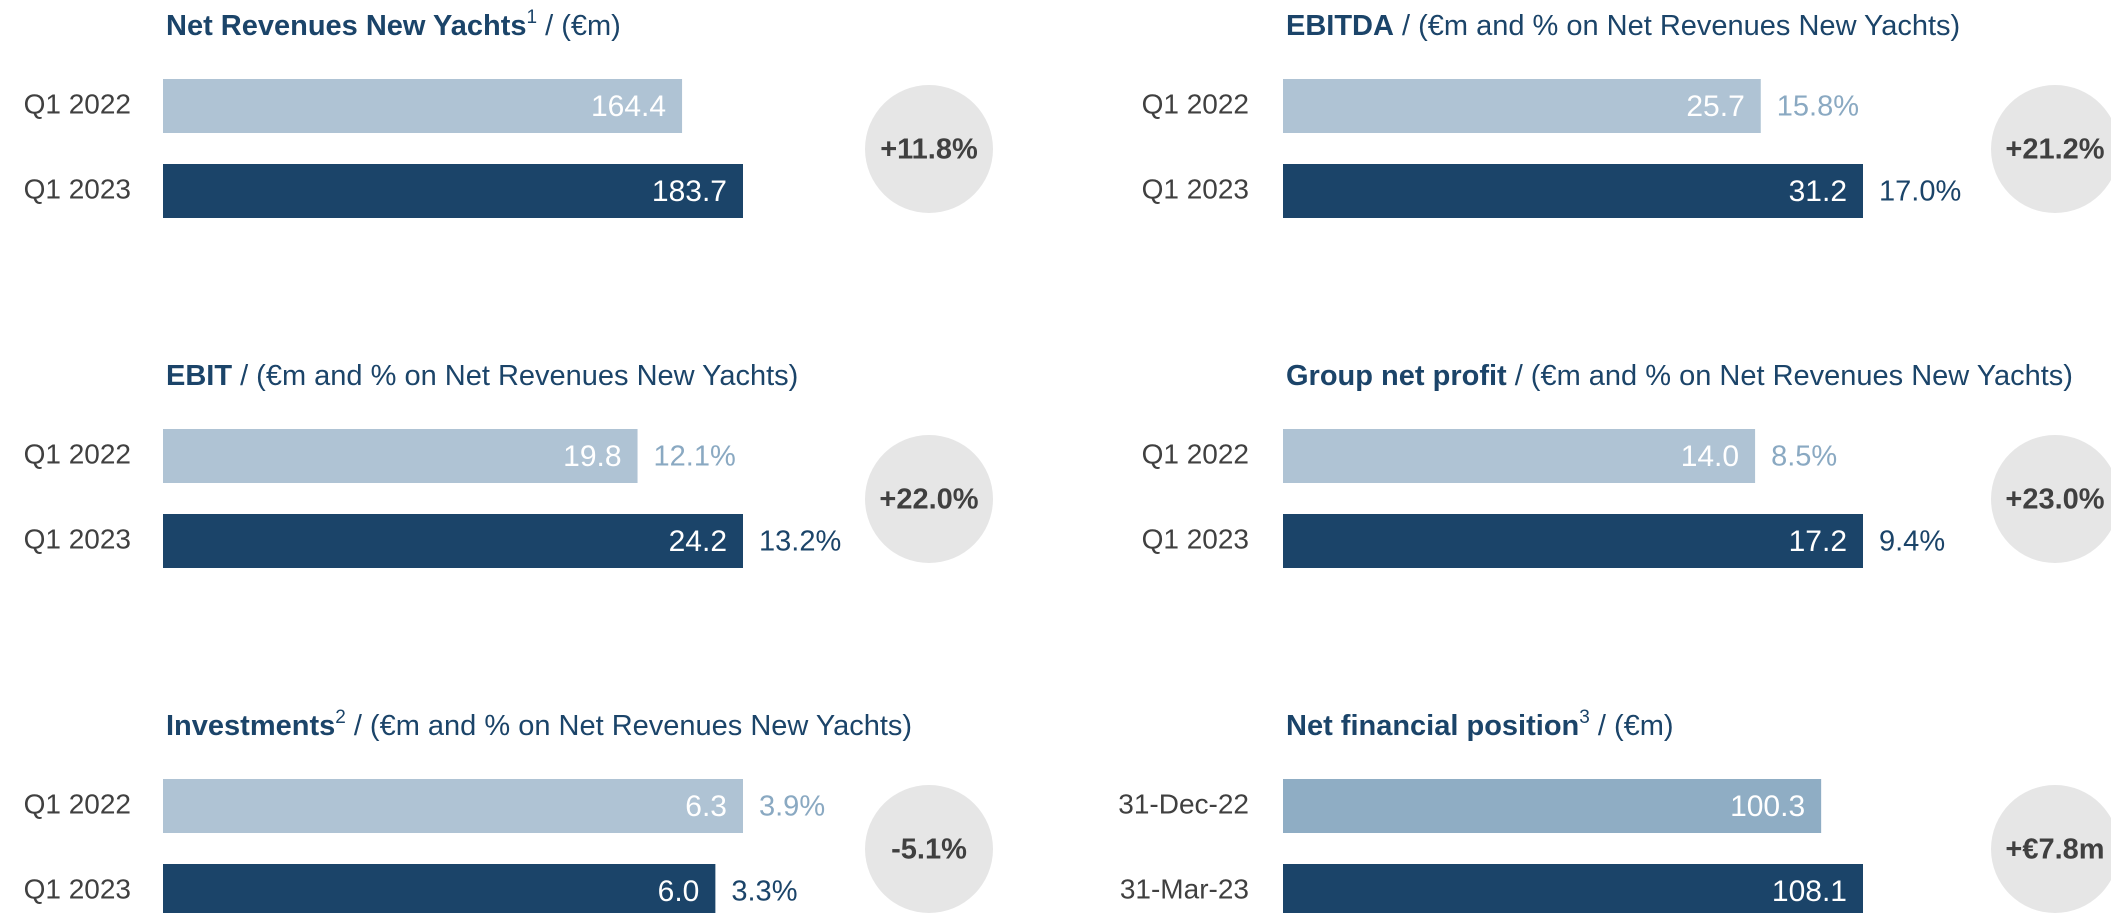 The image size is (2111, 913). What do you see at coordinates (1767, 806) in the screenshot?
I see `value-label: 100.3` at bounding box center [1767, 806].